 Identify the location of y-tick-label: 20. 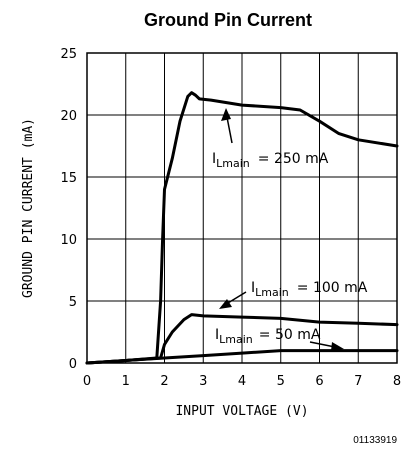
(68, 116).